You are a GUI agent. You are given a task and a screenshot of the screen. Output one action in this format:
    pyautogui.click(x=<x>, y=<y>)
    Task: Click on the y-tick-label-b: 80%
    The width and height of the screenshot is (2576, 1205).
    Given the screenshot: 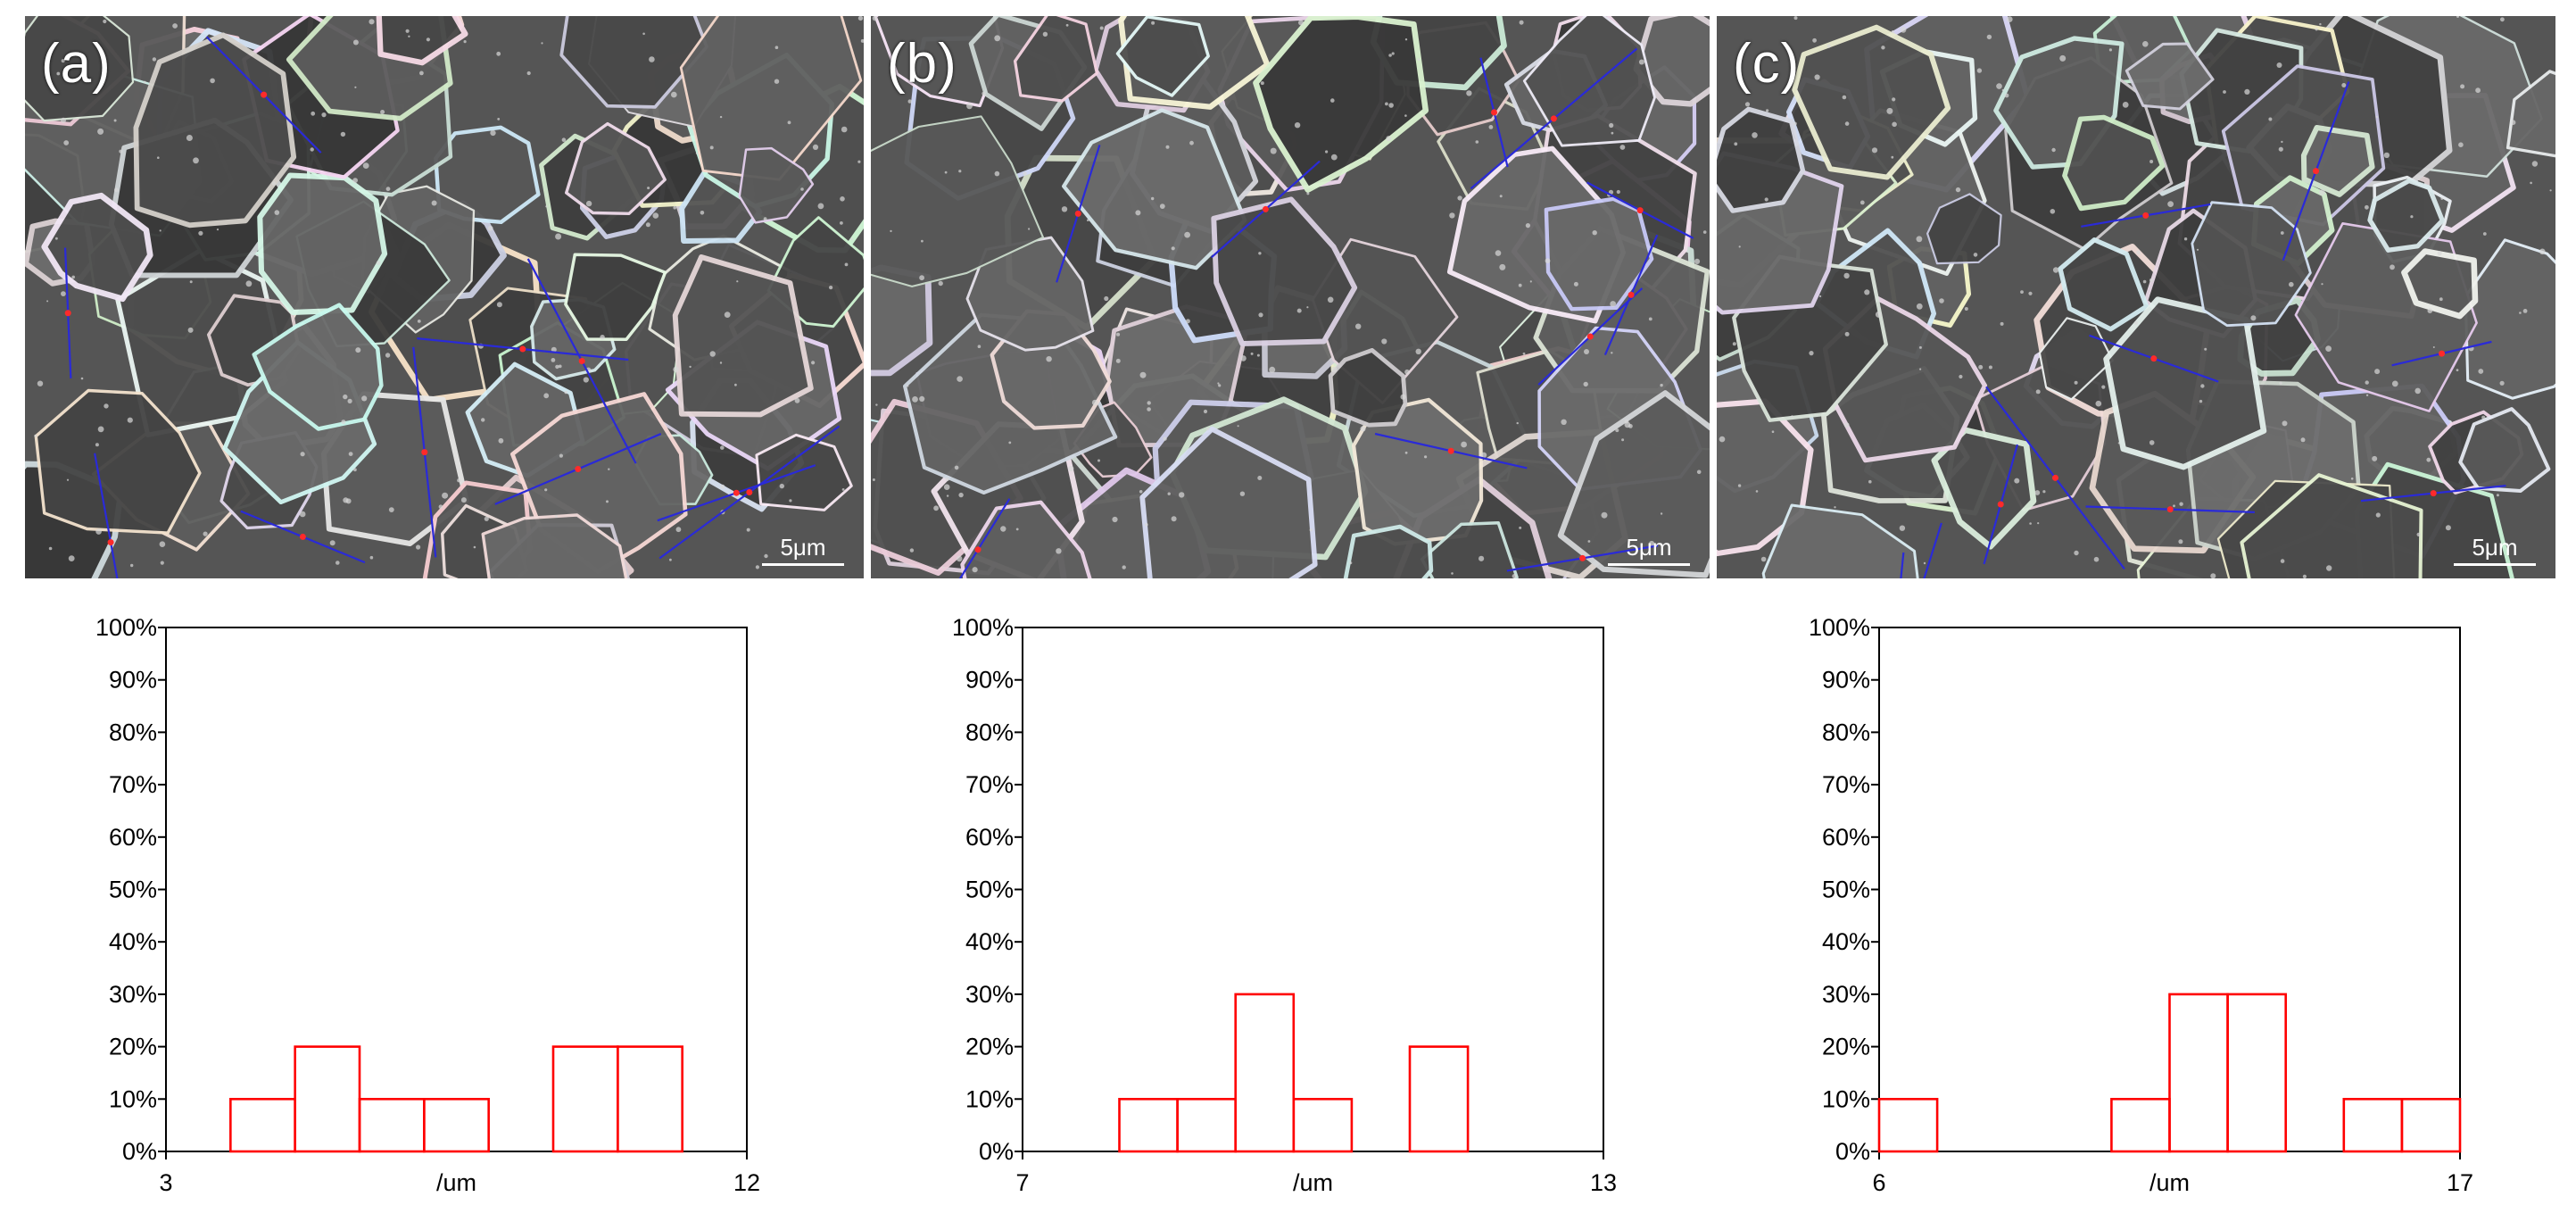 What is the action you would take?
    pyautogui.click(x=989, y=732)
    